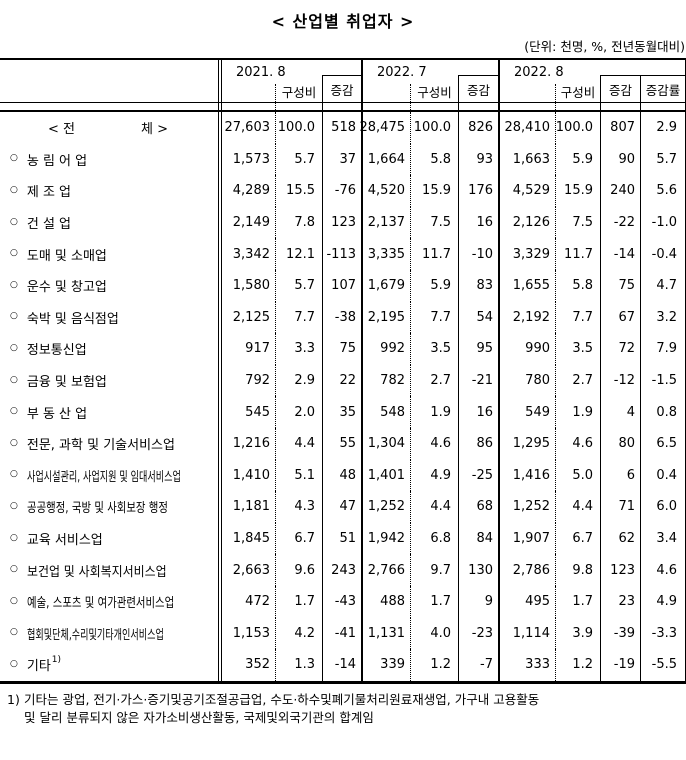 This screenshot has height=760, width=686. What do you see at coordinates (298, 443) in the screenshot?
I see `share-2021-08-cell: 4.4` at bounding box center [298, 443].